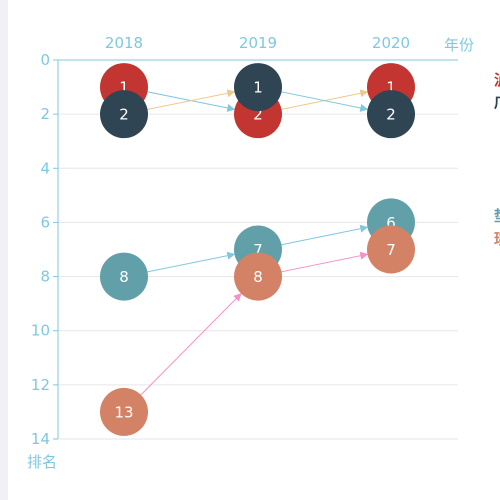 The image size is (500, 500). What do you see at coordinates (391, 223) in the screenshot?
I see `rank-node-label: 6` at bounding box center [391, 223].